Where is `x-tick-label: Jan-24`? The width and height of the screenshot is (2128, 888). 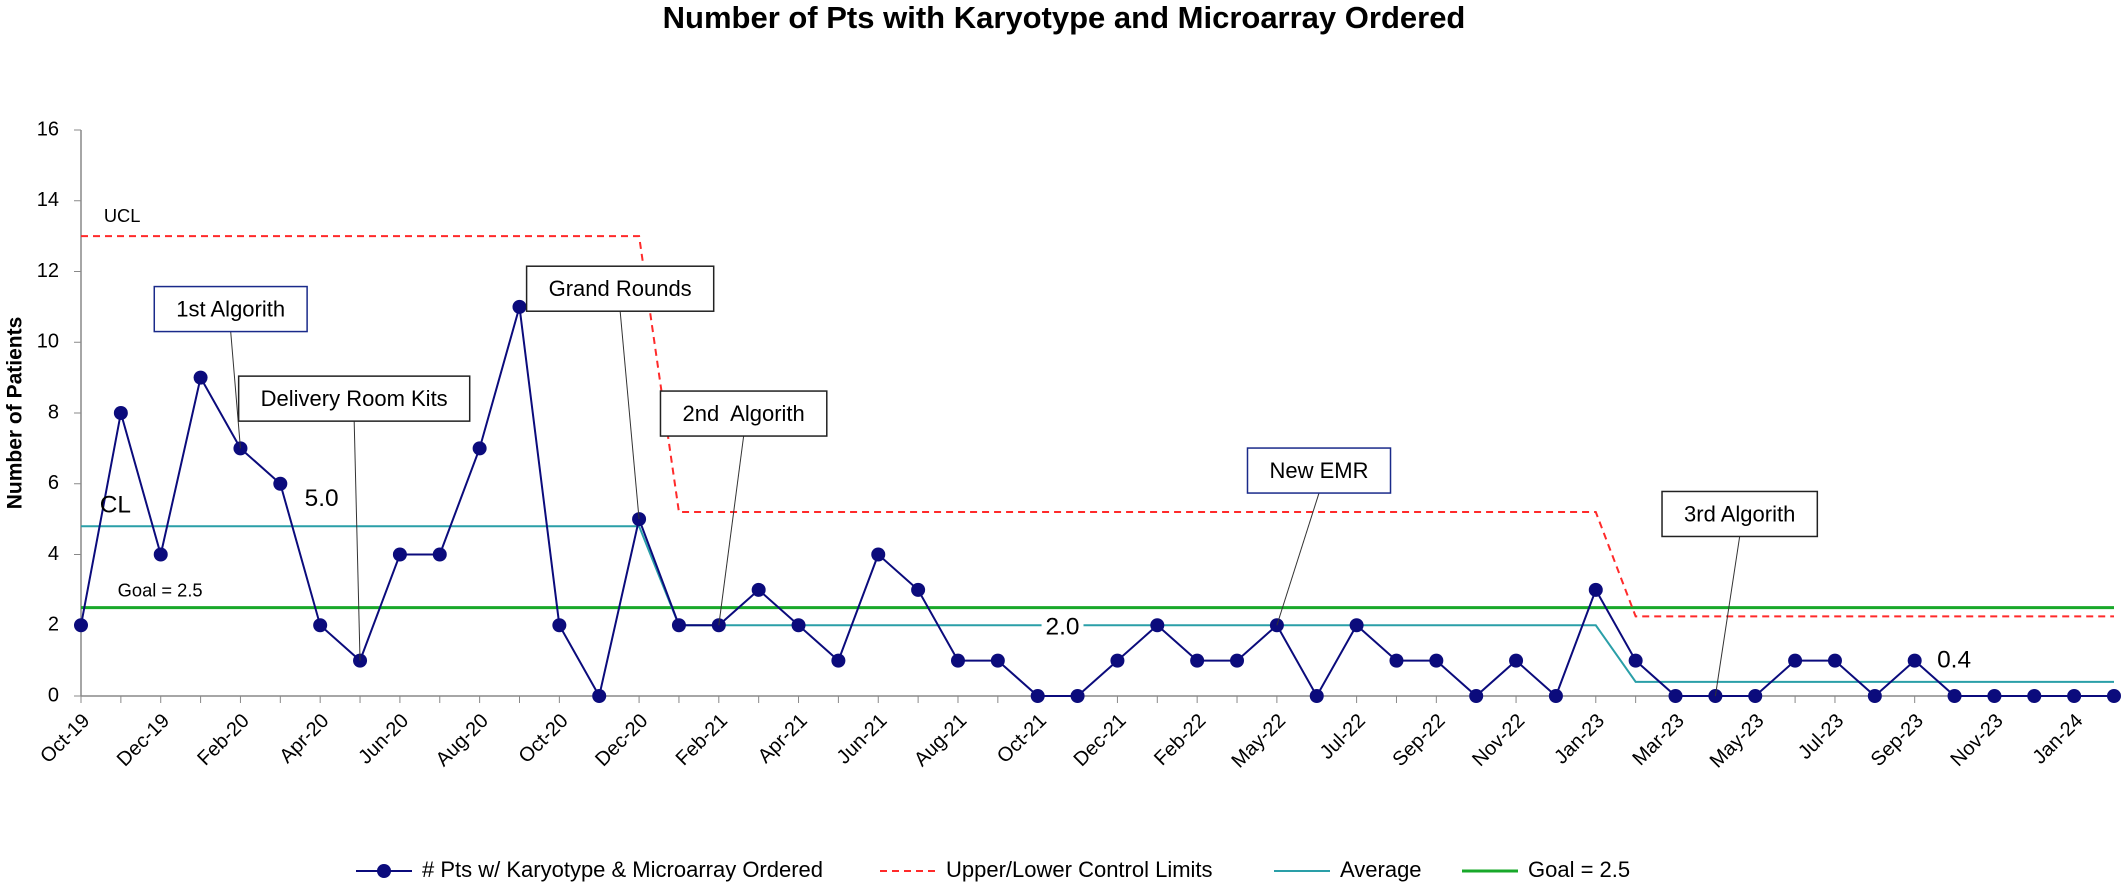 x-tick-label: Jan-24 is located at coordinates (2058, 739).